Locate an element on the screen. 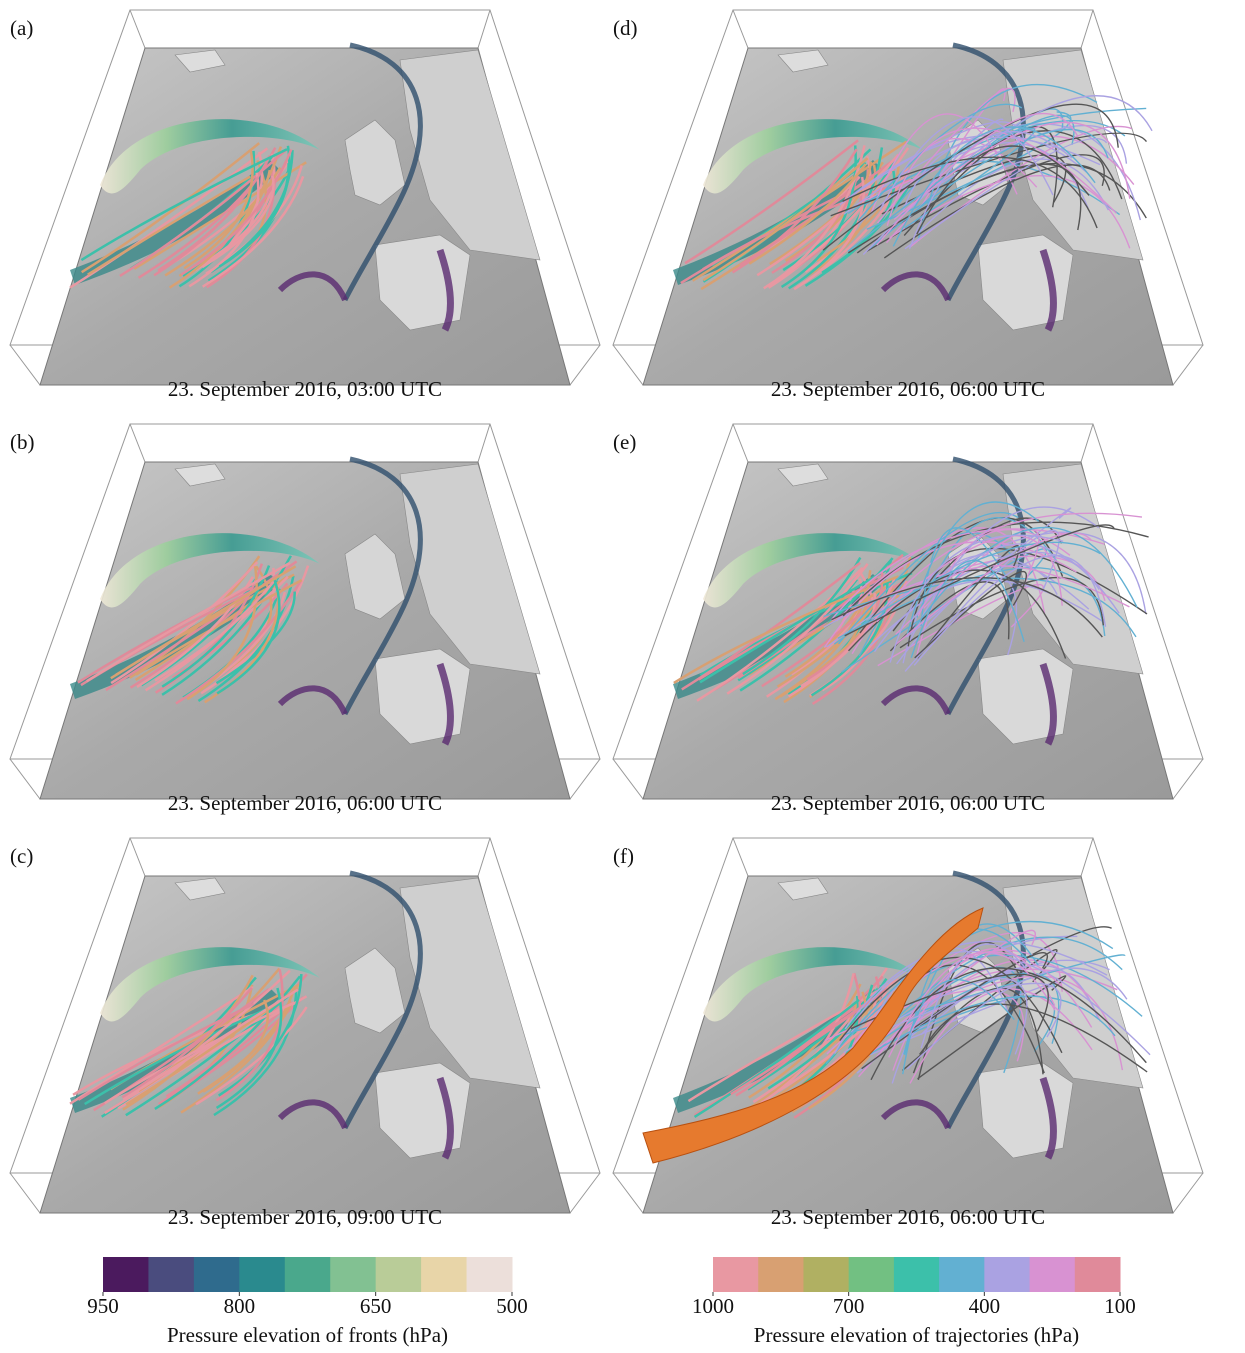  panel: (d) 23. September 2016, 06:00 UTC is located at coordinates (908, 205).